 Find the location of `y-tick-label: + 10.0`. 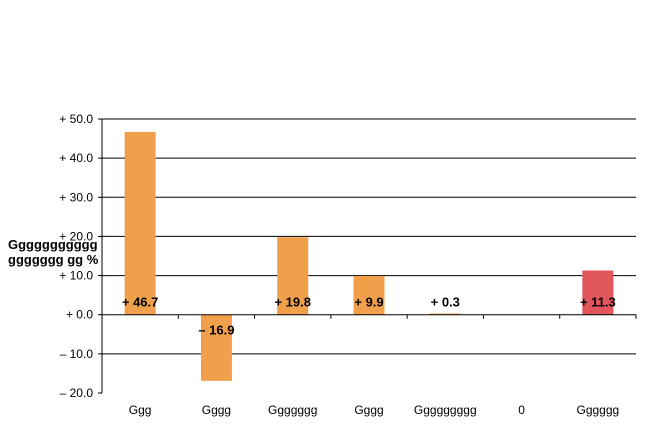

y-tick-label: + 10.0 is located at coordinates (76, 276).